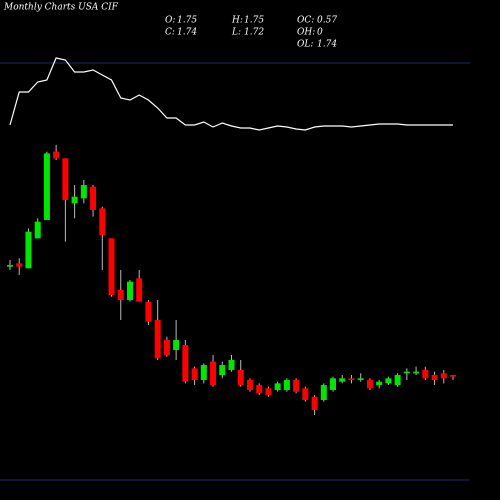 Image resolution: width=500 pixels, height=500 pixels. What do you see at coordinates (254, 33) in the screenshot?
I see `stat-value: 1.72` at bounding box center [254, 33].